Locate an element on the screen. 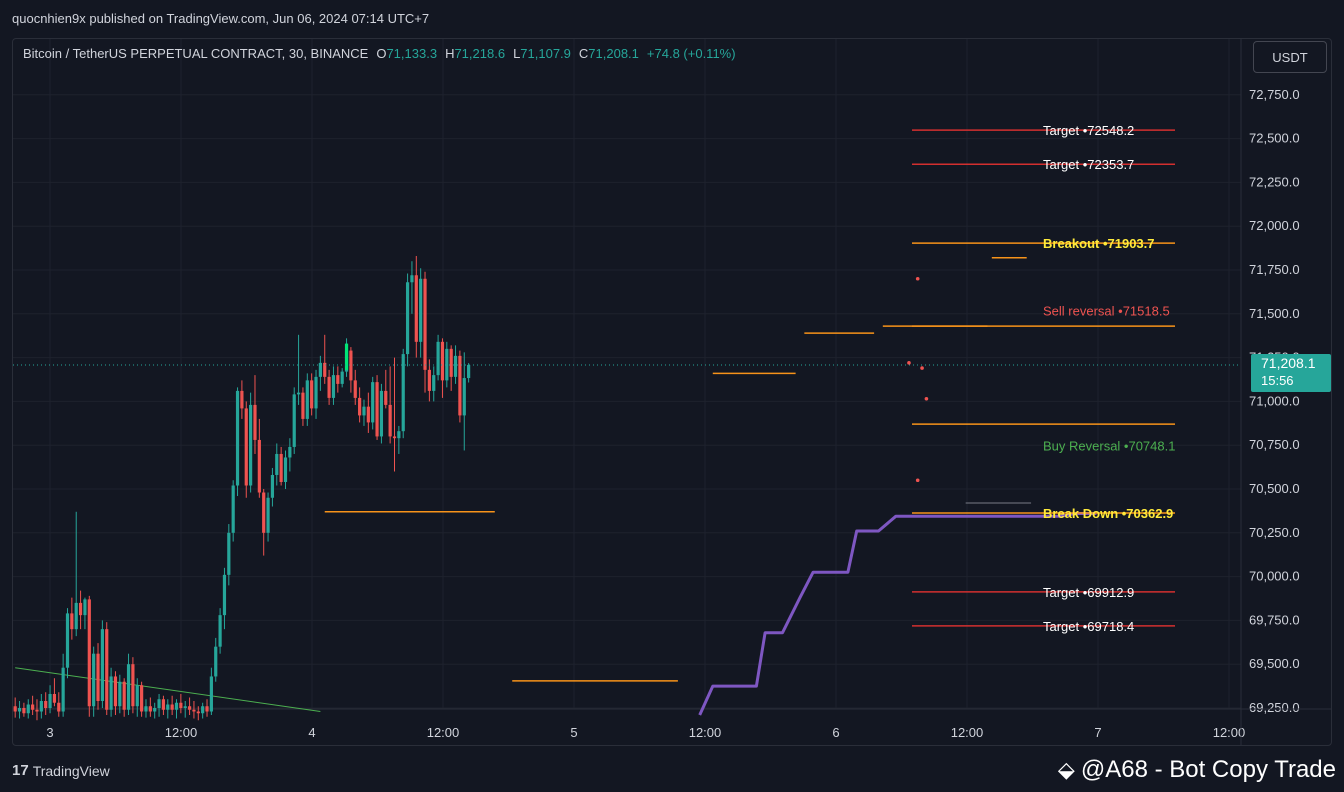  y-tick-label: 71,000.0 is located at coordinates (1274, 400).